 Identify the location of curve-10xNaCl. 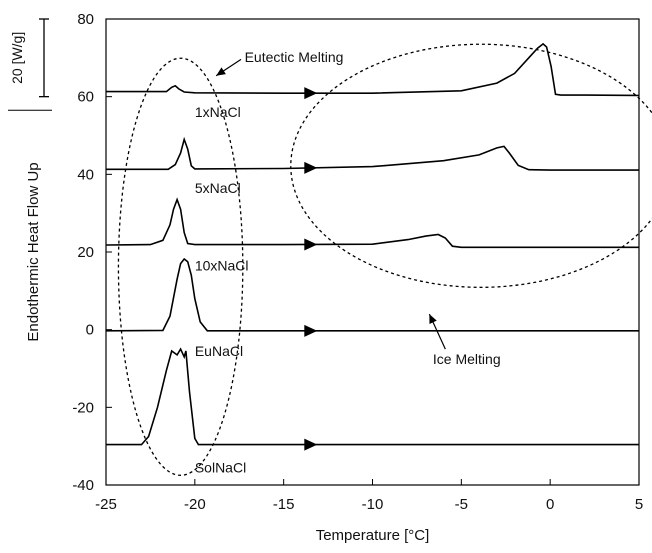
(372, 223).